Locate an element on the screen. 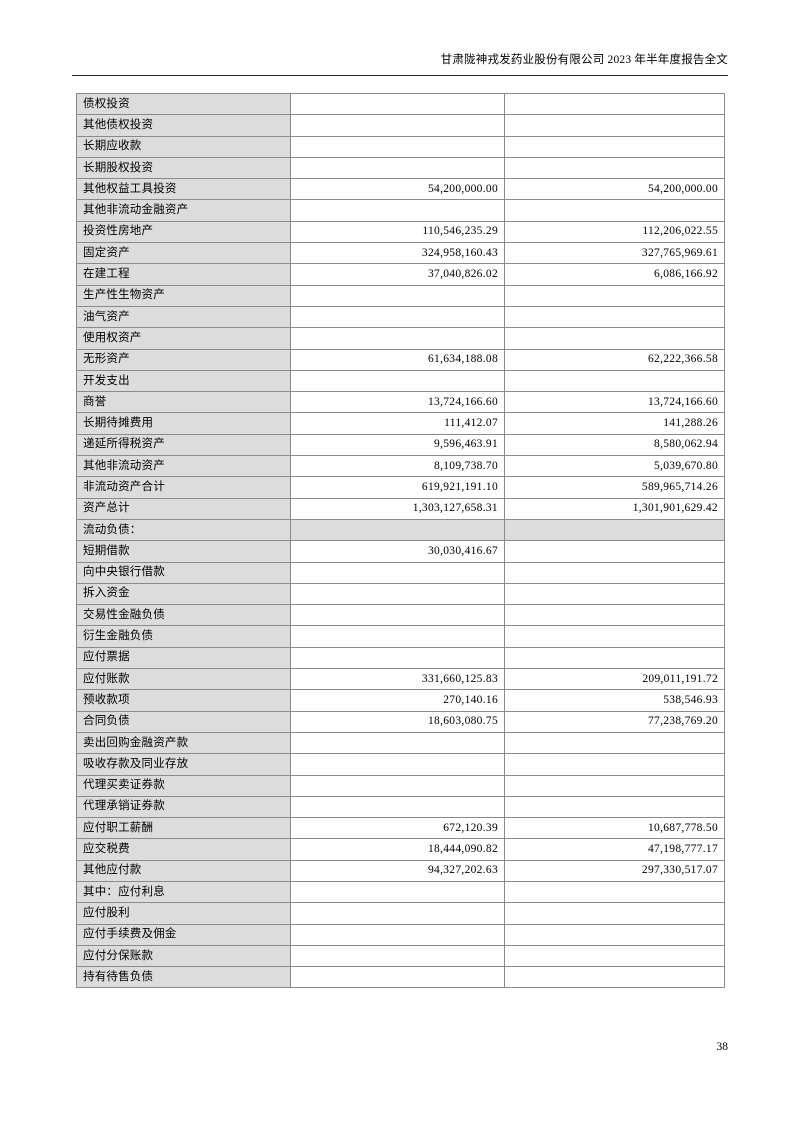  row-label: 拆入资金 is located at coordinates (183, 594).